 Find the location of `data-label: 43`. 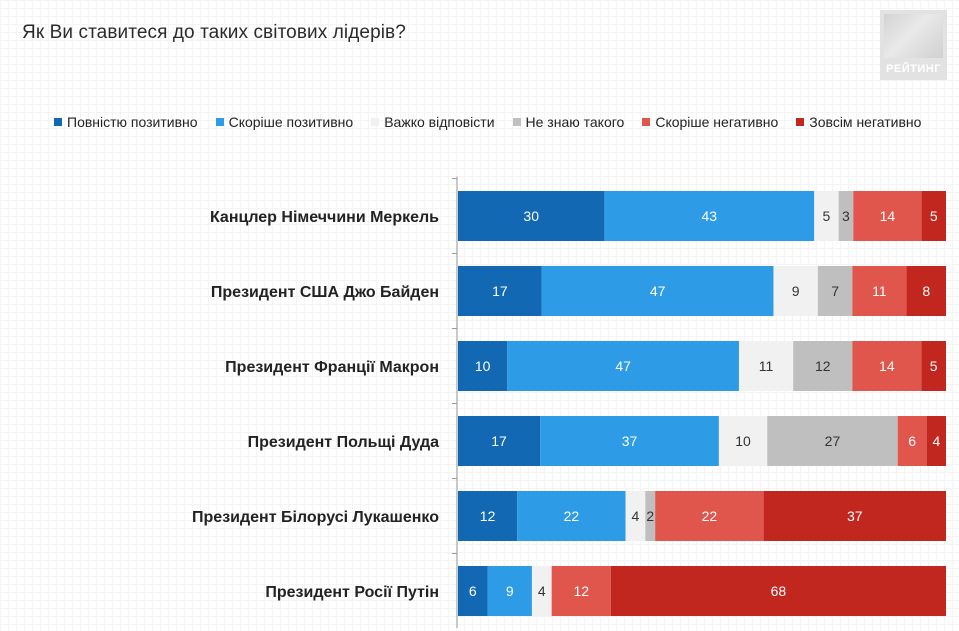

data-label: 43 is located at coordinates (710, 216).